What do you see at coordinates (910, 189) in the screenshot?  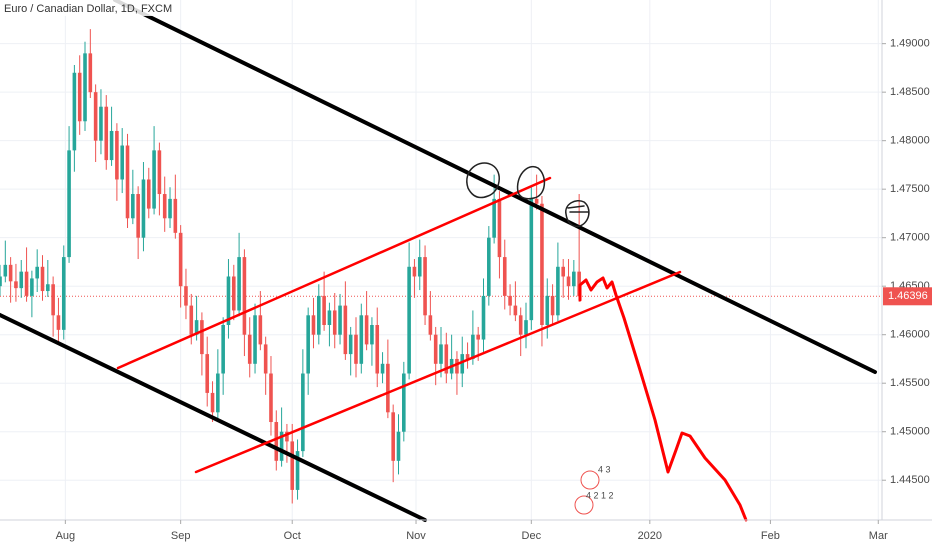 I see `y-tick-label: 1.47500` at bounding box center [910, 189].